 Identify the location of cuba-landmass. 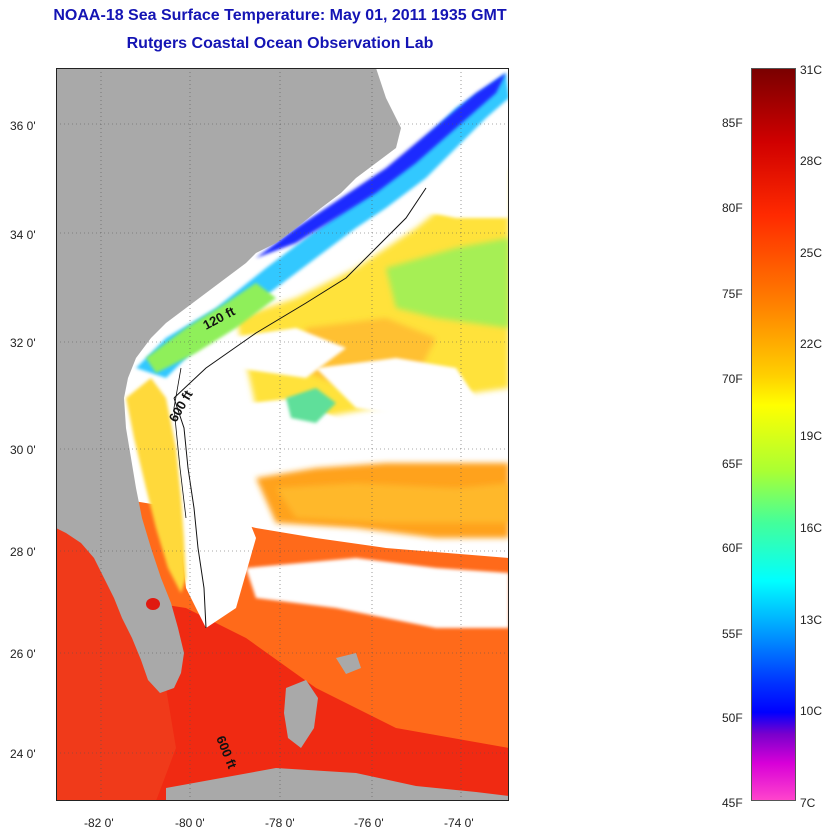
(337, 784).